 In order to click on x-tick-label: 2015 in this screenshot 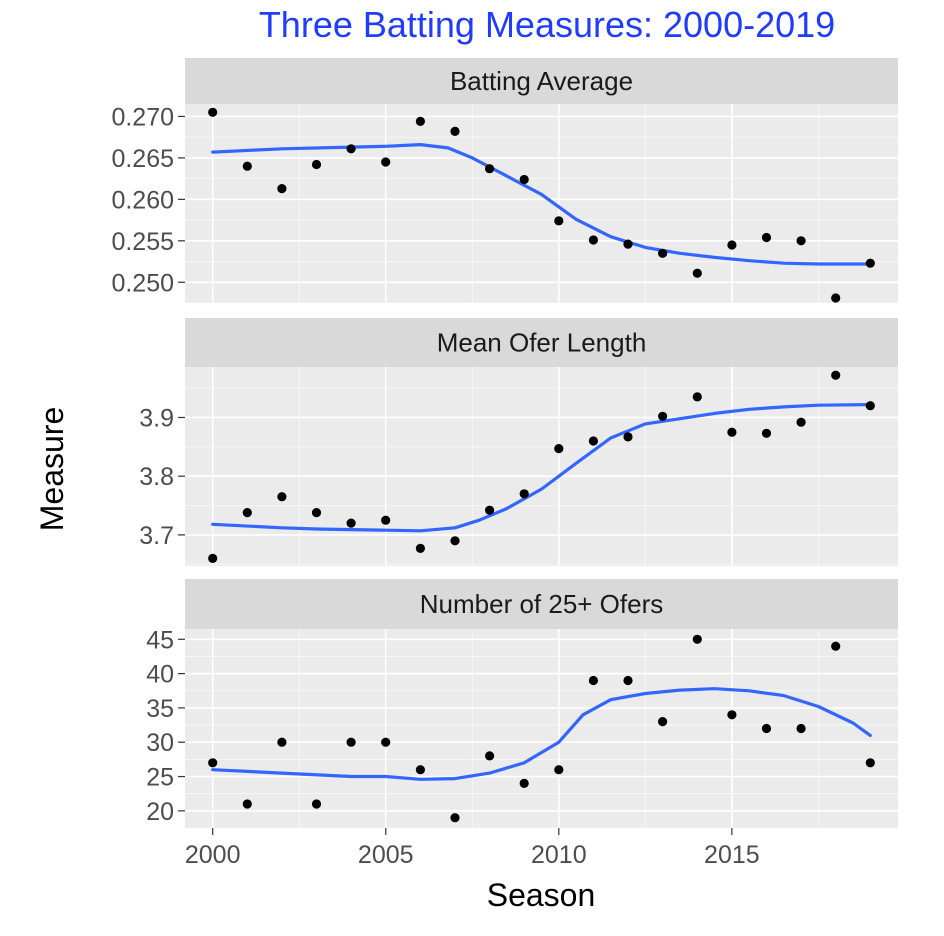, I will do `click(732, 855)`.